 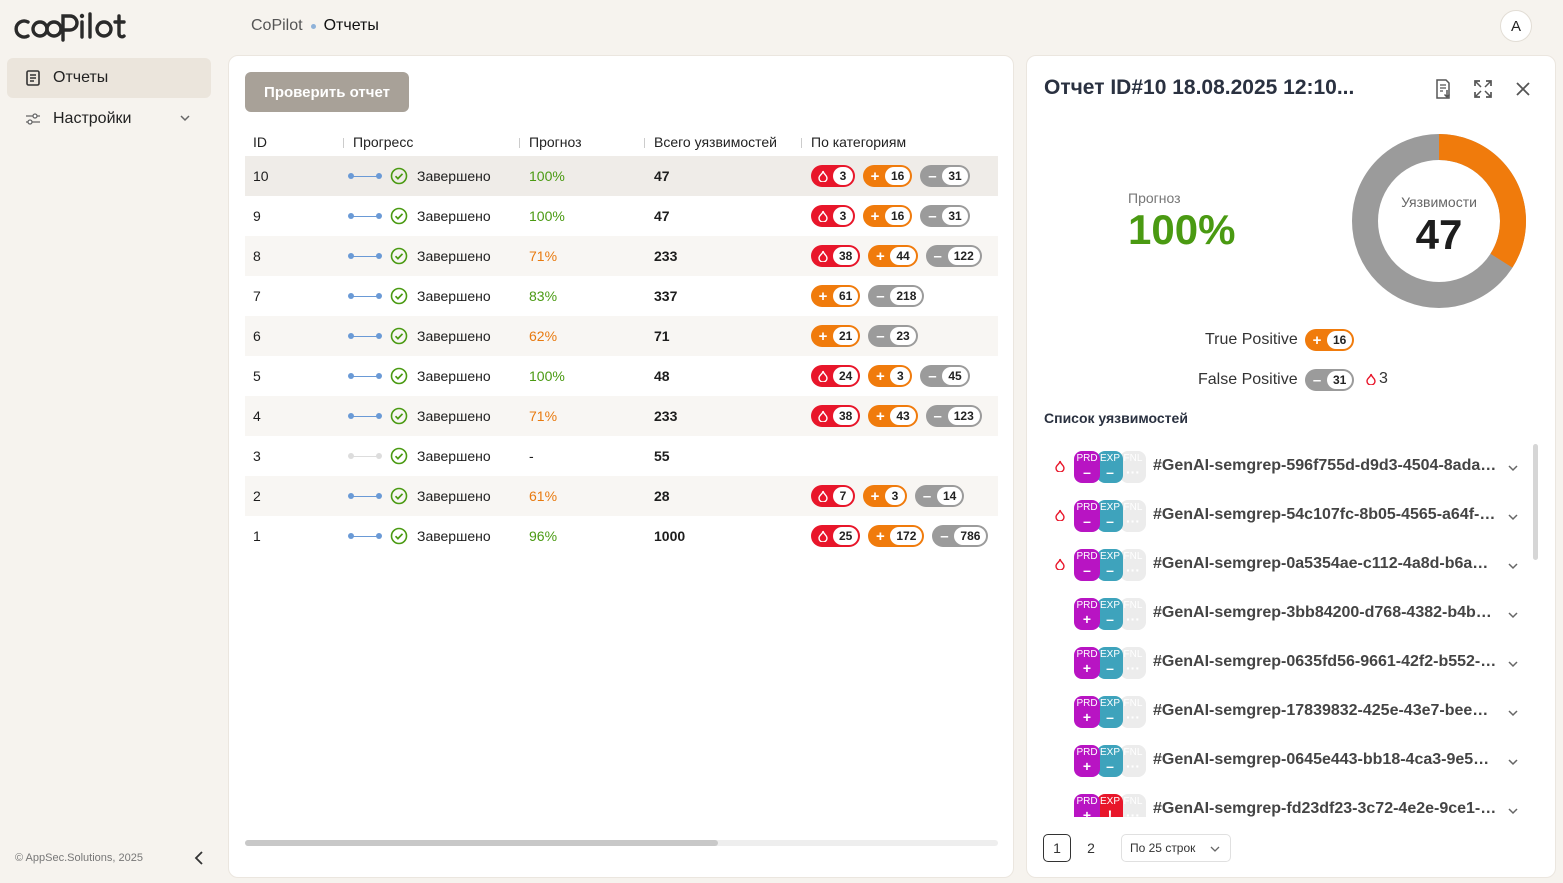 What do you see at coordinates (543, 296) in the screenshot?
I see `cell-forecast: 83%` at bounding box center [543, 296].